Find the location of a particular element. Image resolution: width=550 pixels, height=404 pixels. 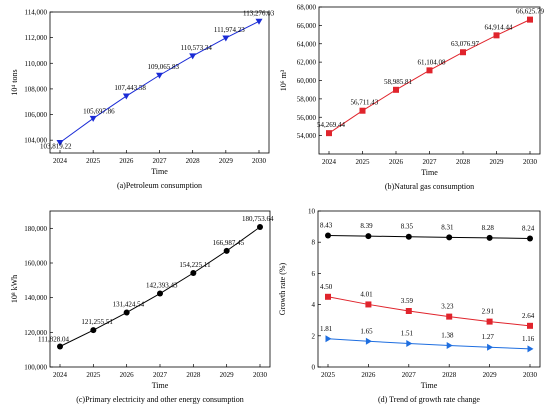

data-label: 105,697.86 is located at coordinates (99, 111).